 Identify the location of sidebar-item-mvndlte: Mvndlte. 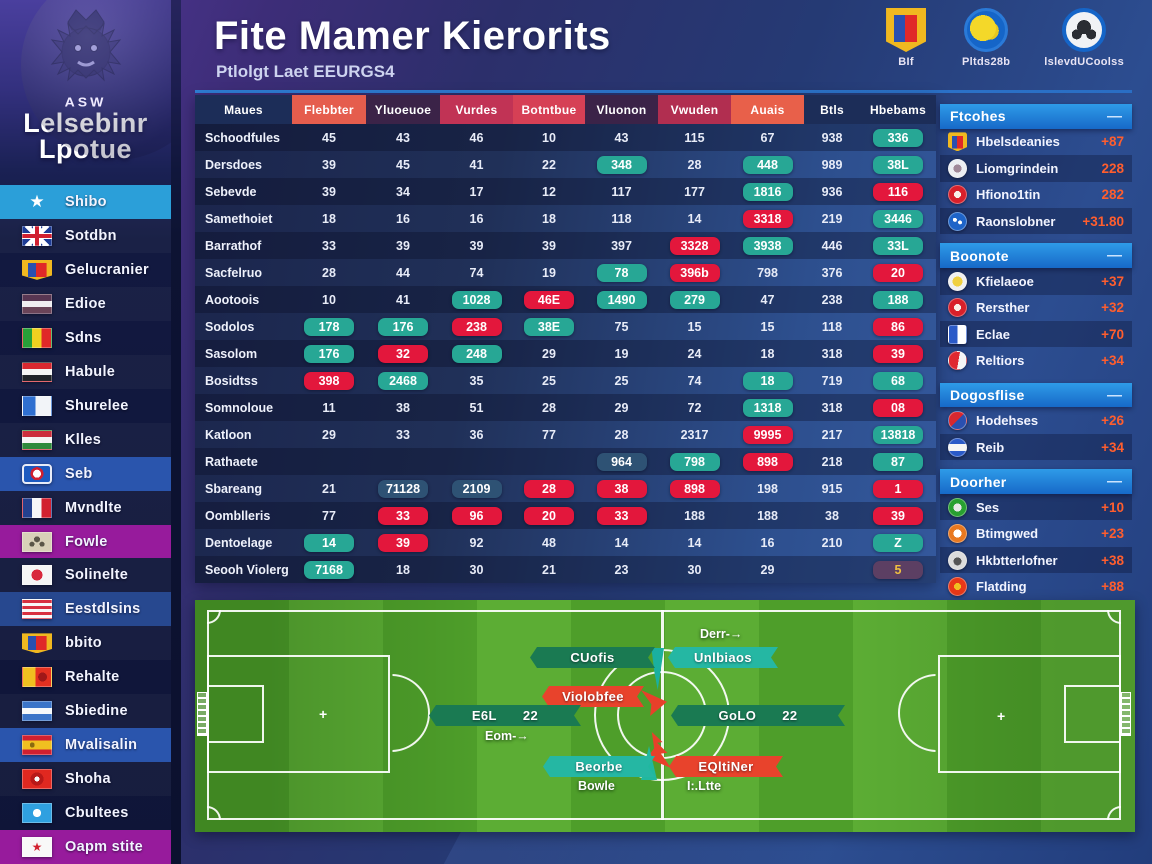
(85, 508).